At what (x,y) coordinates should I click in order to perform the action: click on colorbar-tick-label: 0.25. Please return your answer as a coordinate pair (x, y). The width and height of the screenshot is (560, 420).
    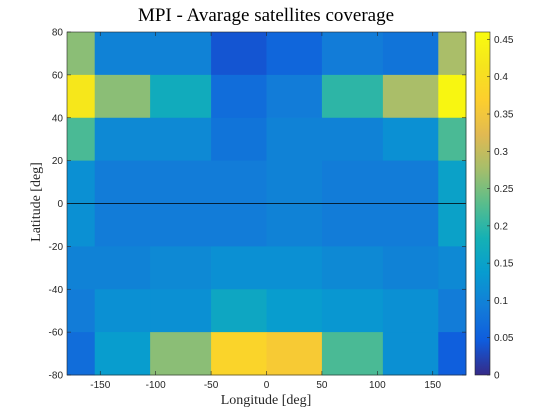
    Looking at the image, I should click on (504, 189).